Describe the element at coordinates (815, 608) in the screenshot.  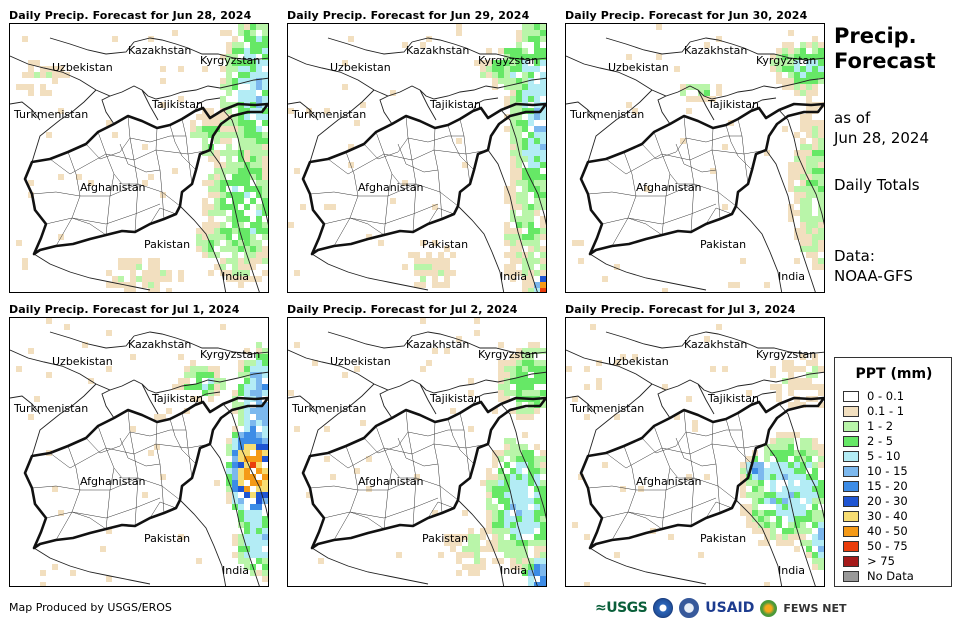
I see `fews-net-logo: FEWS NET` at that location.